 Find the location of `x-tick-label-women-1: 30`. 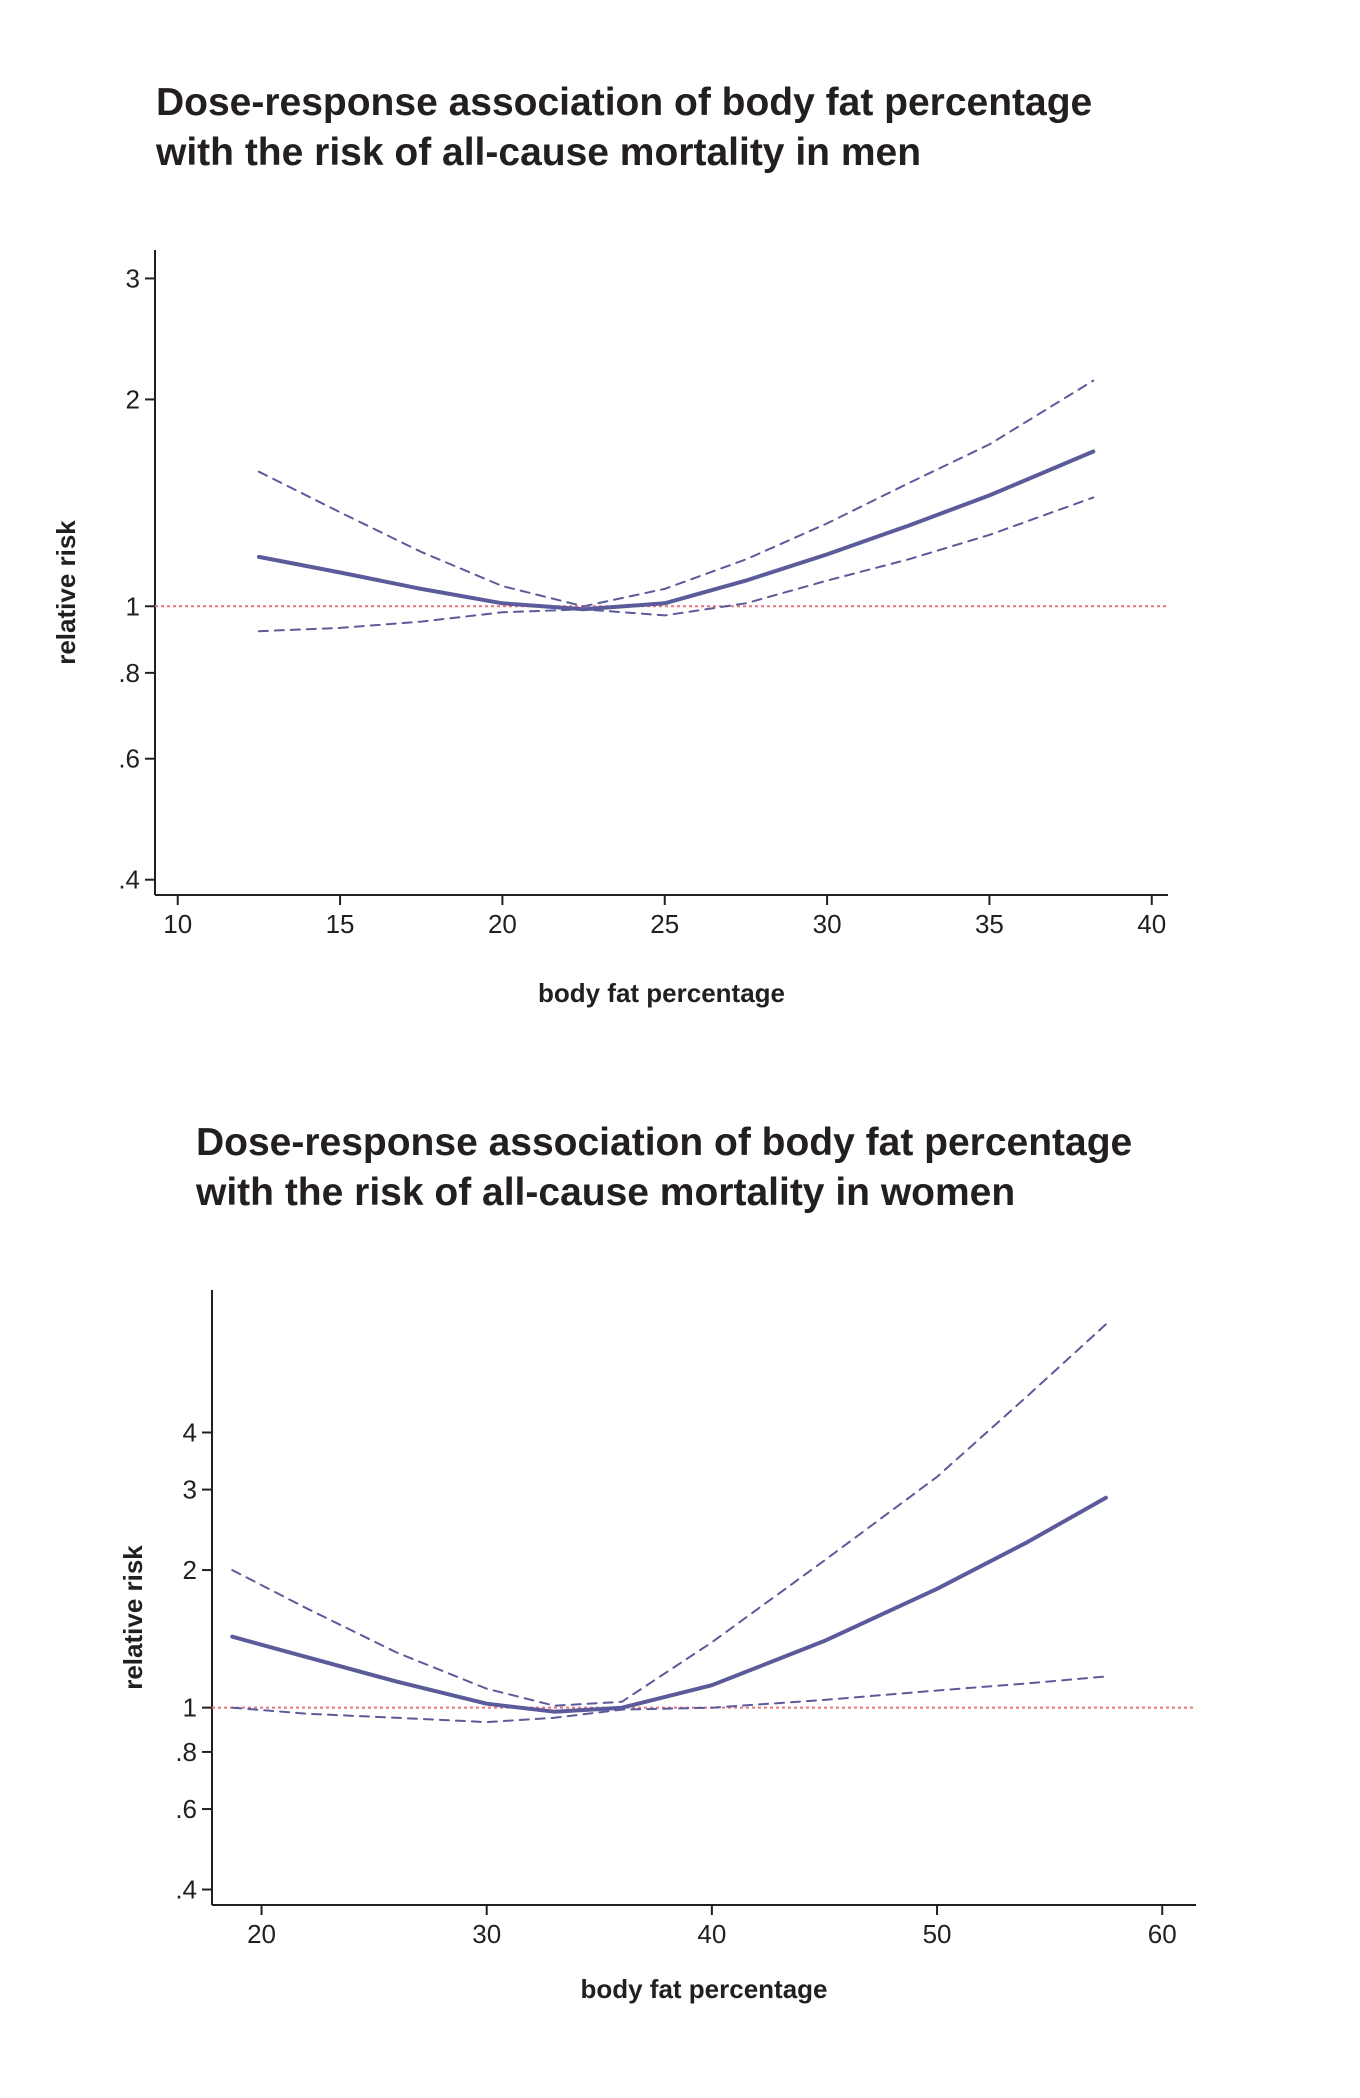

x-tick-label-women-1: 30 is located at coordinates (486, 1934).